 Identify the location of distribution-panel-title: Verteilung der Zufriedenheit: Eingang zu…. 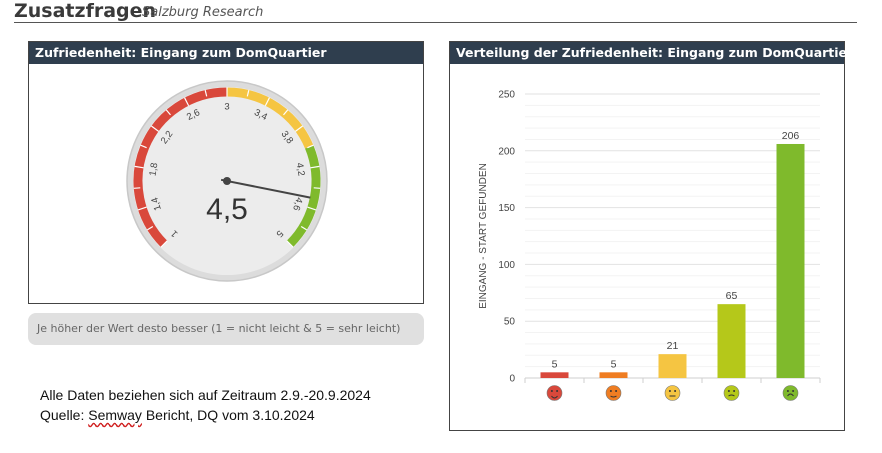
(651, 53).